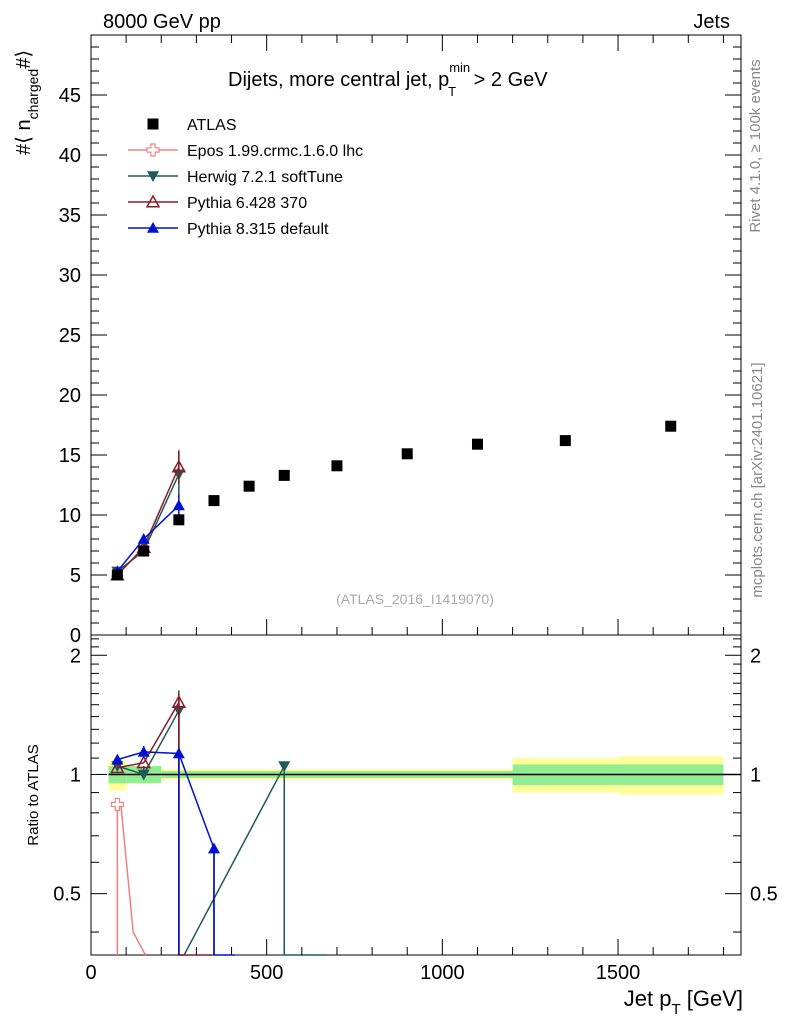  Describe the element at coordinates (75, 576) in the screenshot. I see `y-tick-label: 5` at that location.